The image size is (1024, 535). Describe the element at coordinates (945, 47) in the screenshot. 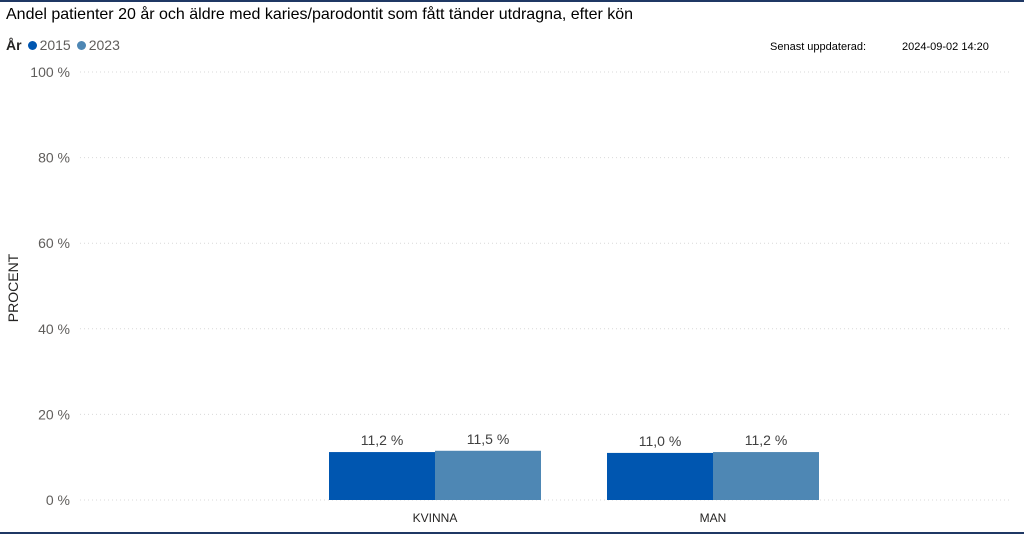

I see `last-updated-value: 2024-09-02 14:20` at that location.